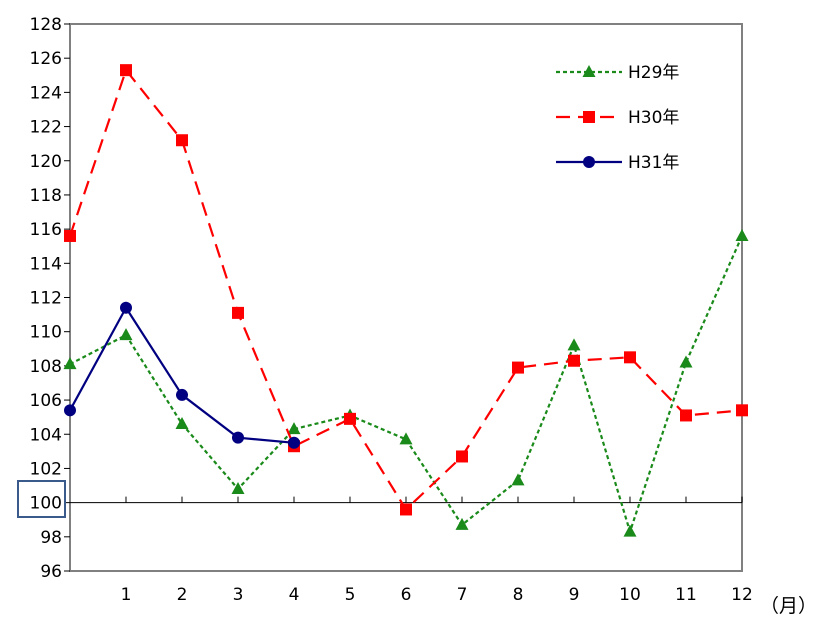 This screenshot has width=824, height=621. What do you see at coordinates (574, 595) in the screenshot?
I see `x-tick-label: 9` at bounding box center [574, 595].